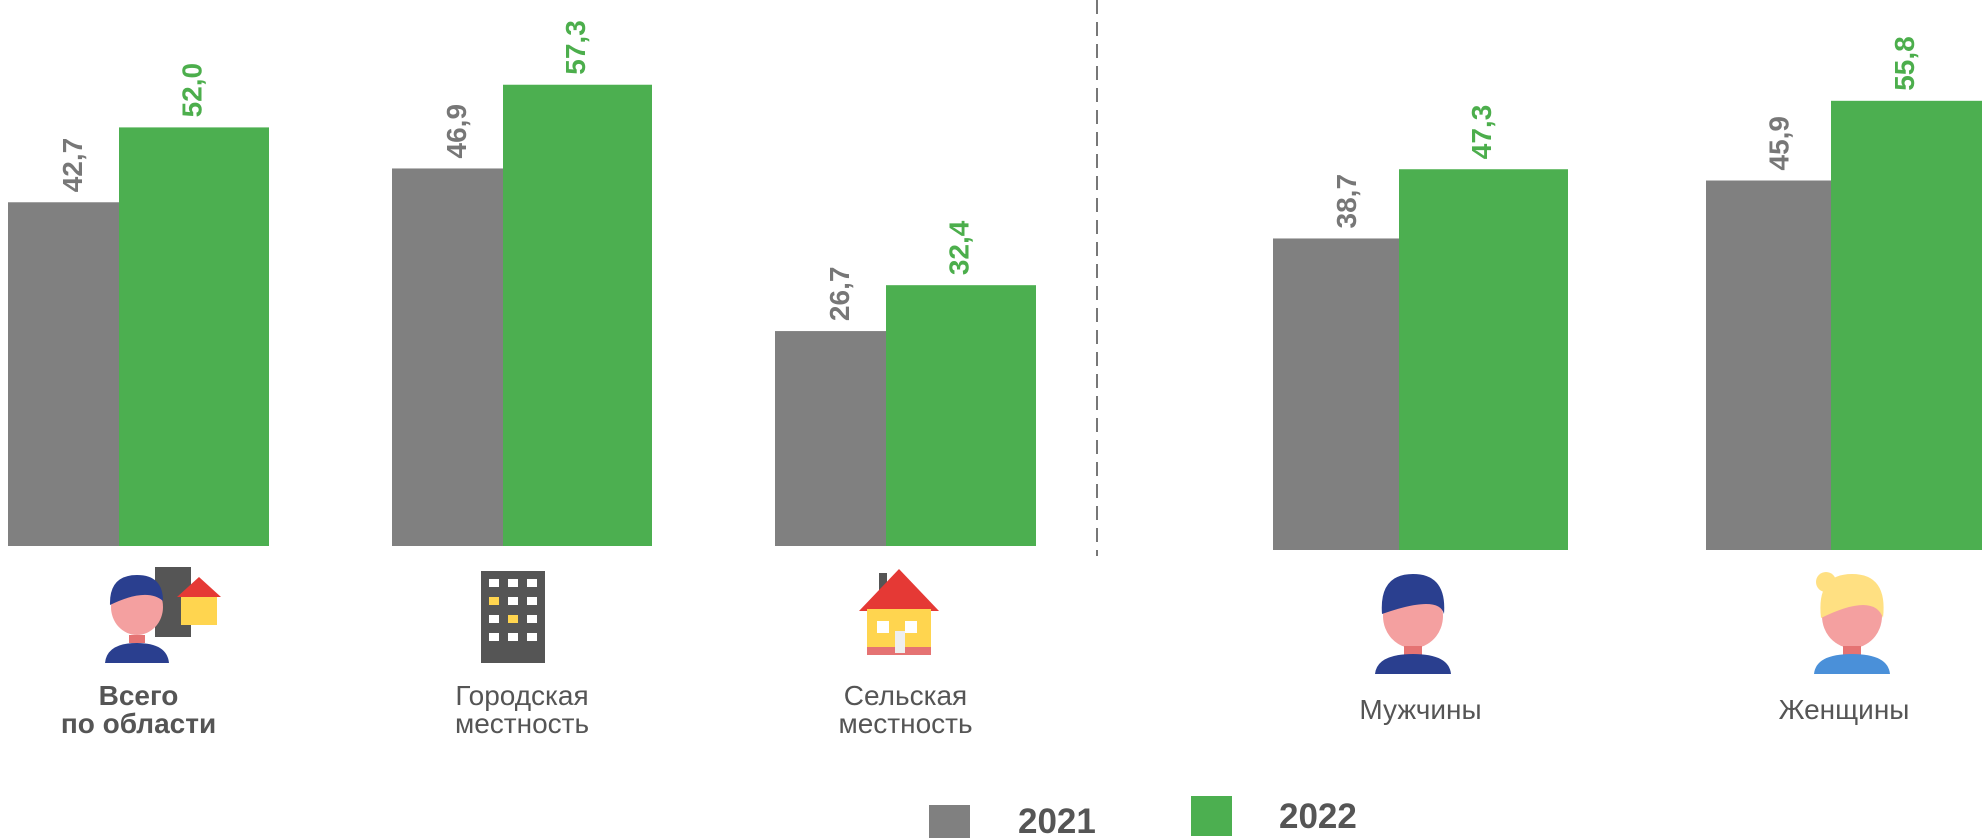 Image resolution: width=1982 pixels, height=838 pixels. Describe the element at coordinates (1413, 624) in the screenshot. I see `icon-man` at that location.